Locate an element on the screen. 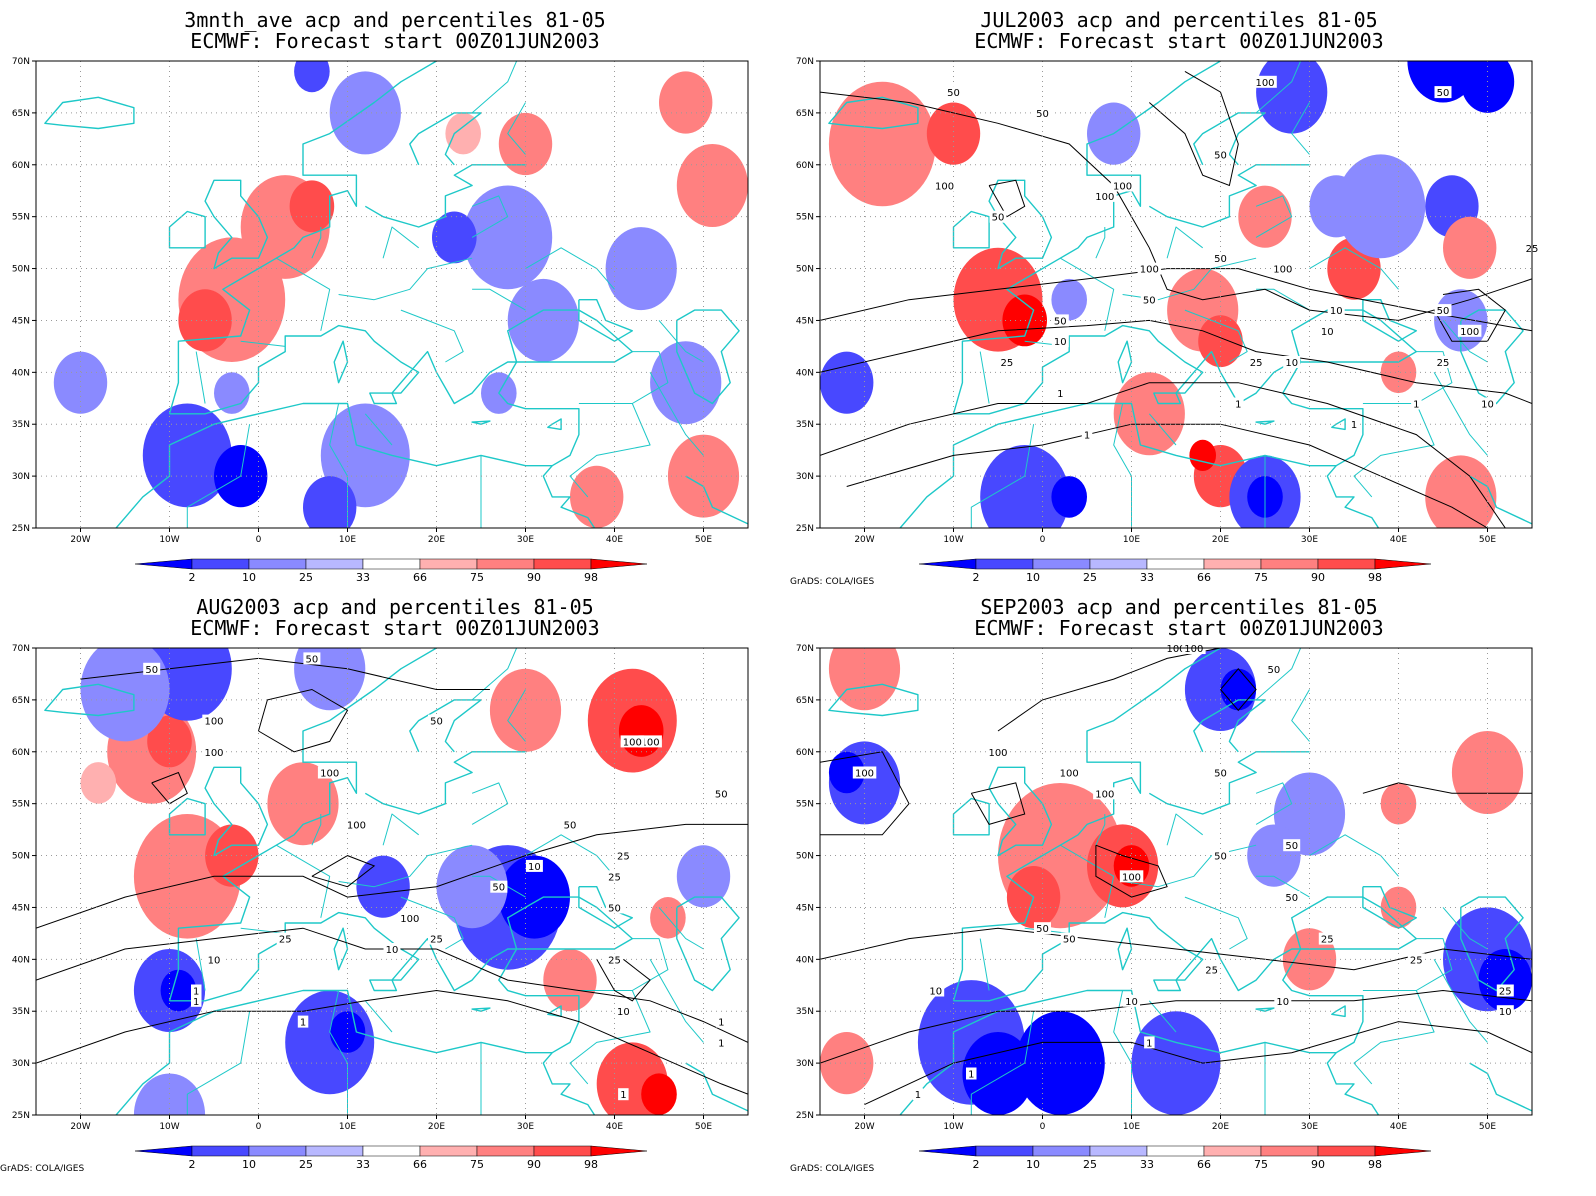 This screenshot has height=1196, width=1596. lat-tick-label: 50N is located at coordinates (805, 857).